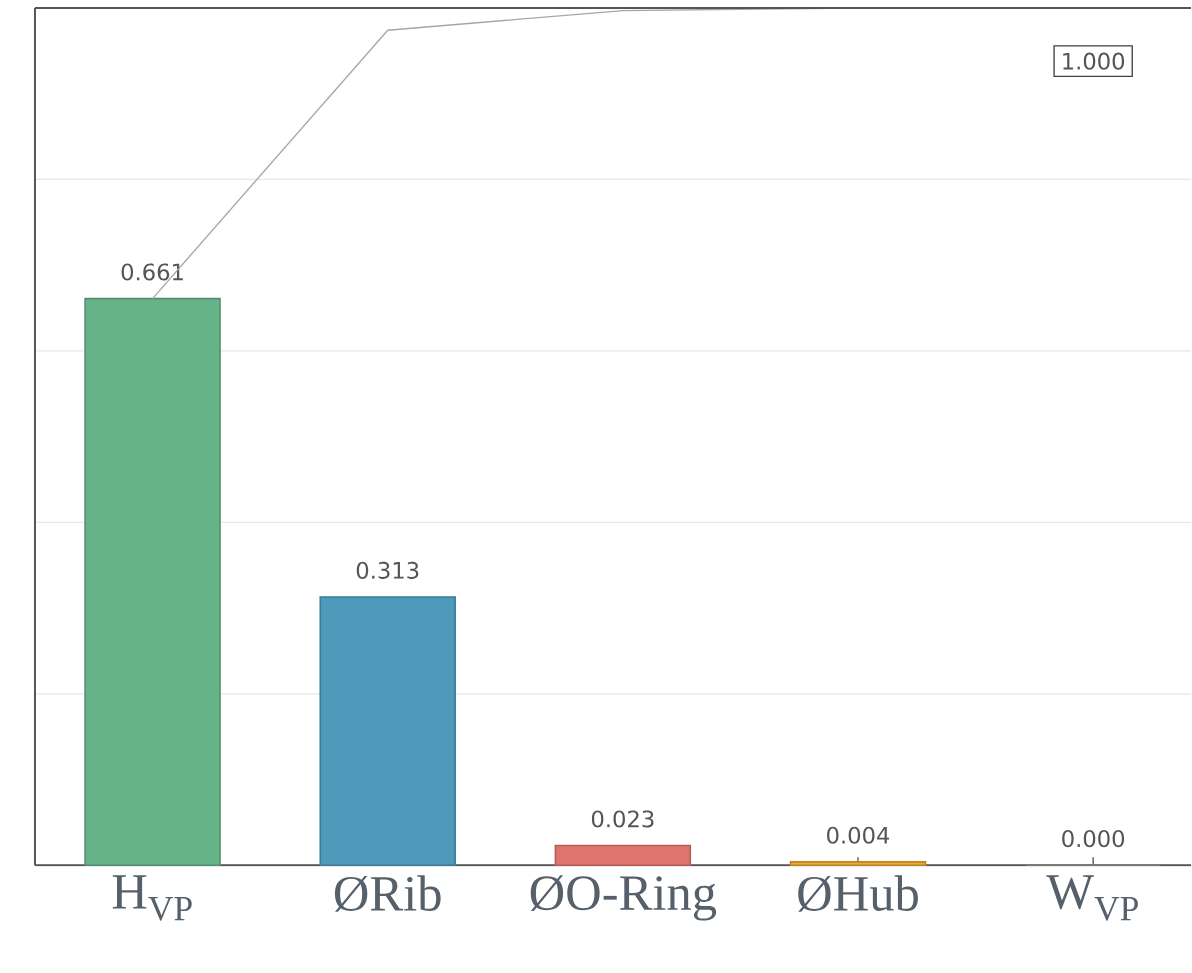 The width and height of the screenshot is (1192, 973). I want to click on data-label: 0.661, so click(152, 272).